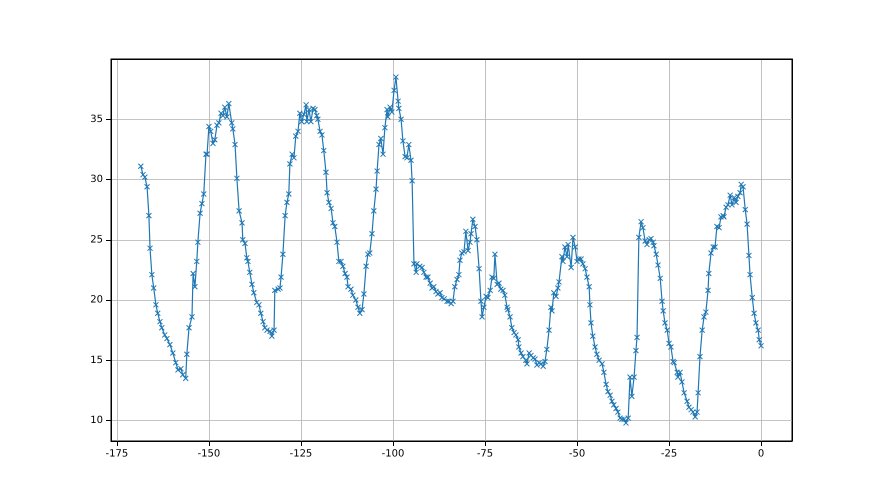 The image size is (880, 495). What do you see at coordinates (96, 360) in the screenshot?
I see `y-tick-label: 15` at bounding box center [96, 360].